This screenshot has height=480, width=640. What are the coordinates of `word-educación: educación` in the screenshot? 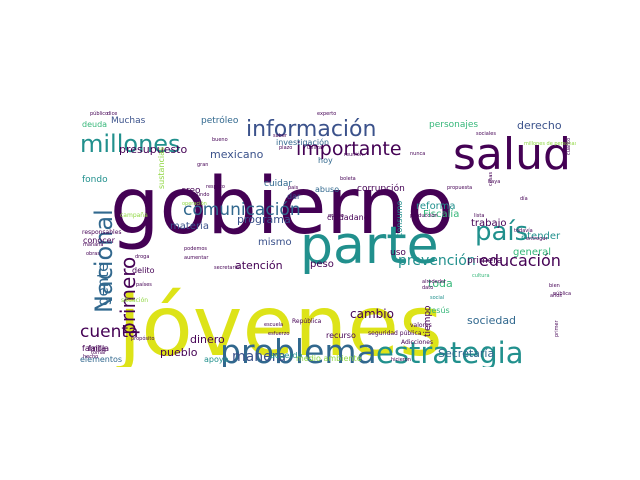 It's located at (520, 260).